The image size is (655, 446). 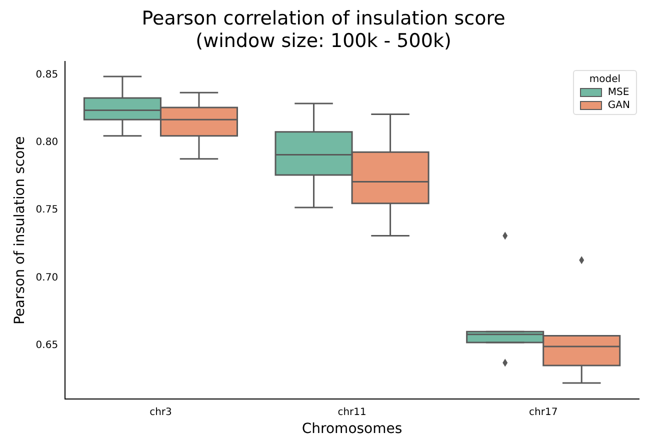 I want to click on x-tick-label: chr3, so click(x=161, y=412).